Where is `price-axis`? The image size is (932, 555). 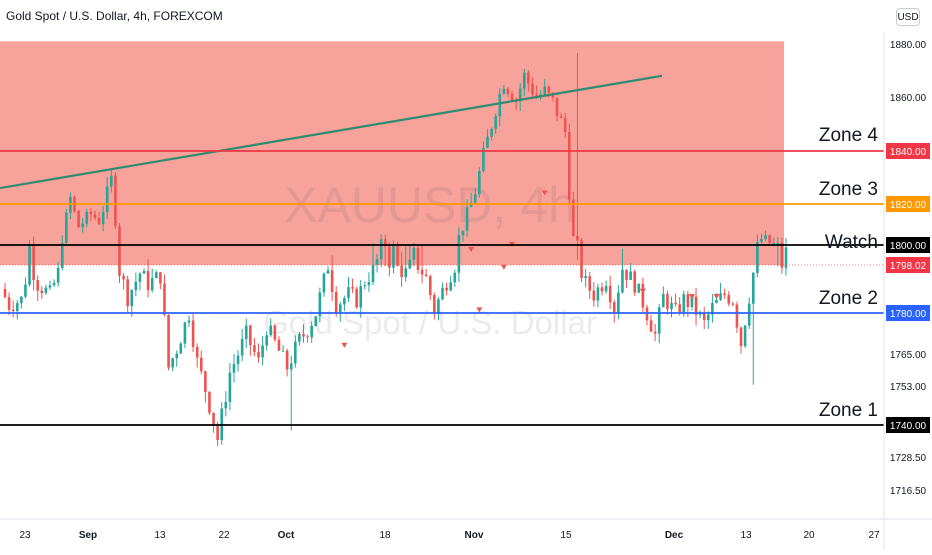
price-axis is located at coordinates (908, 275).